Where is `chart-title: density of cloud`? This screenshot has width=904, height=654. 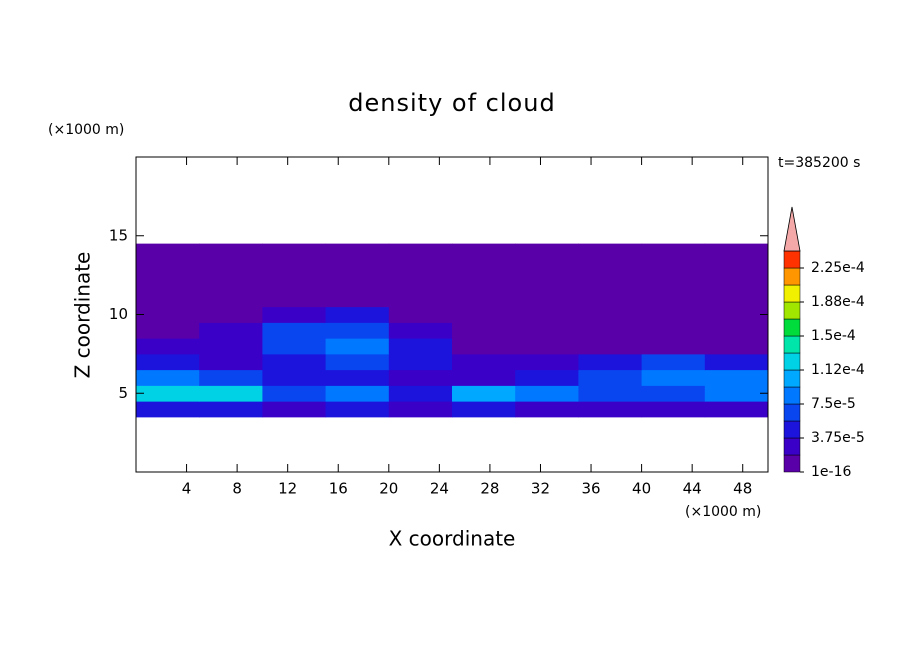 chart-title: density of cloud is located at coordinates (451, 103).